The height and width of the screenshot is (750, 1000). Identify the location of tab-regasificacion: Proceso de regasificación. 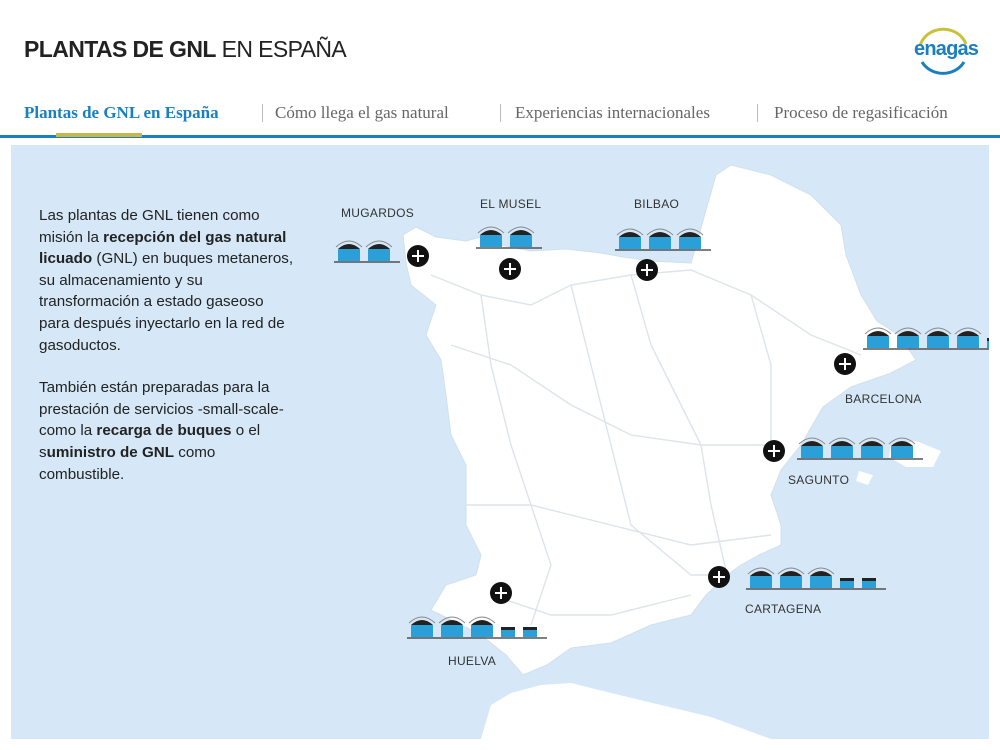
(861, 112).